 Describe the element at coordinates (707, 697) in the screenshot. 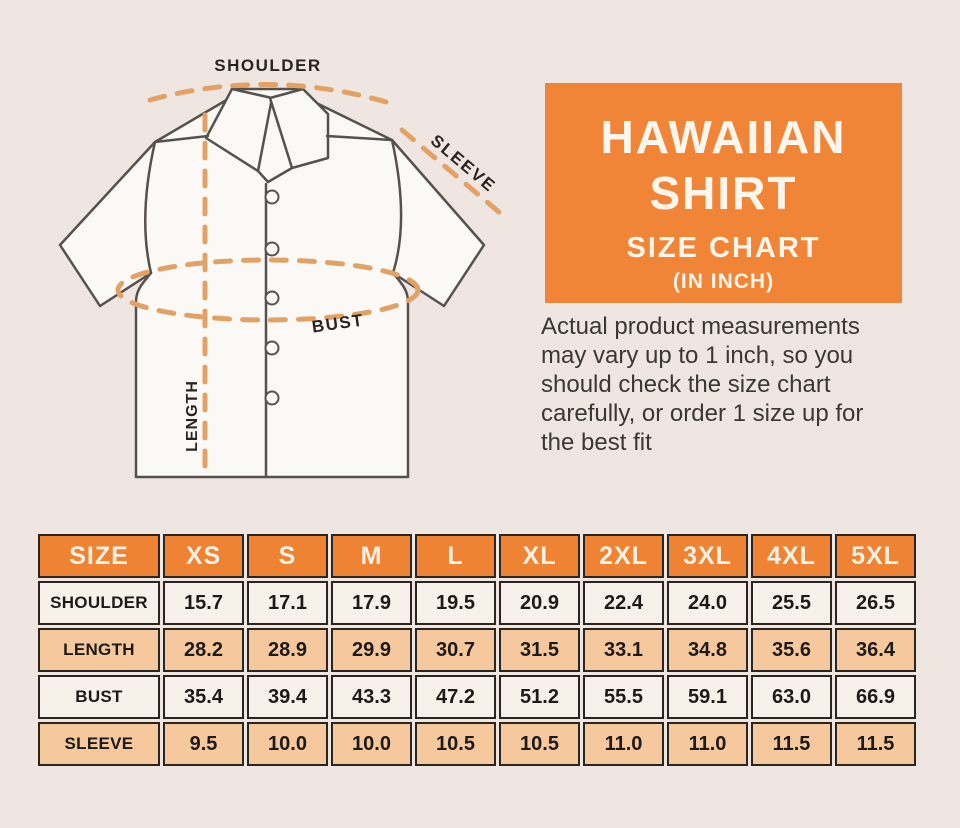

I see `measurement-cell: 59.1` at that location.